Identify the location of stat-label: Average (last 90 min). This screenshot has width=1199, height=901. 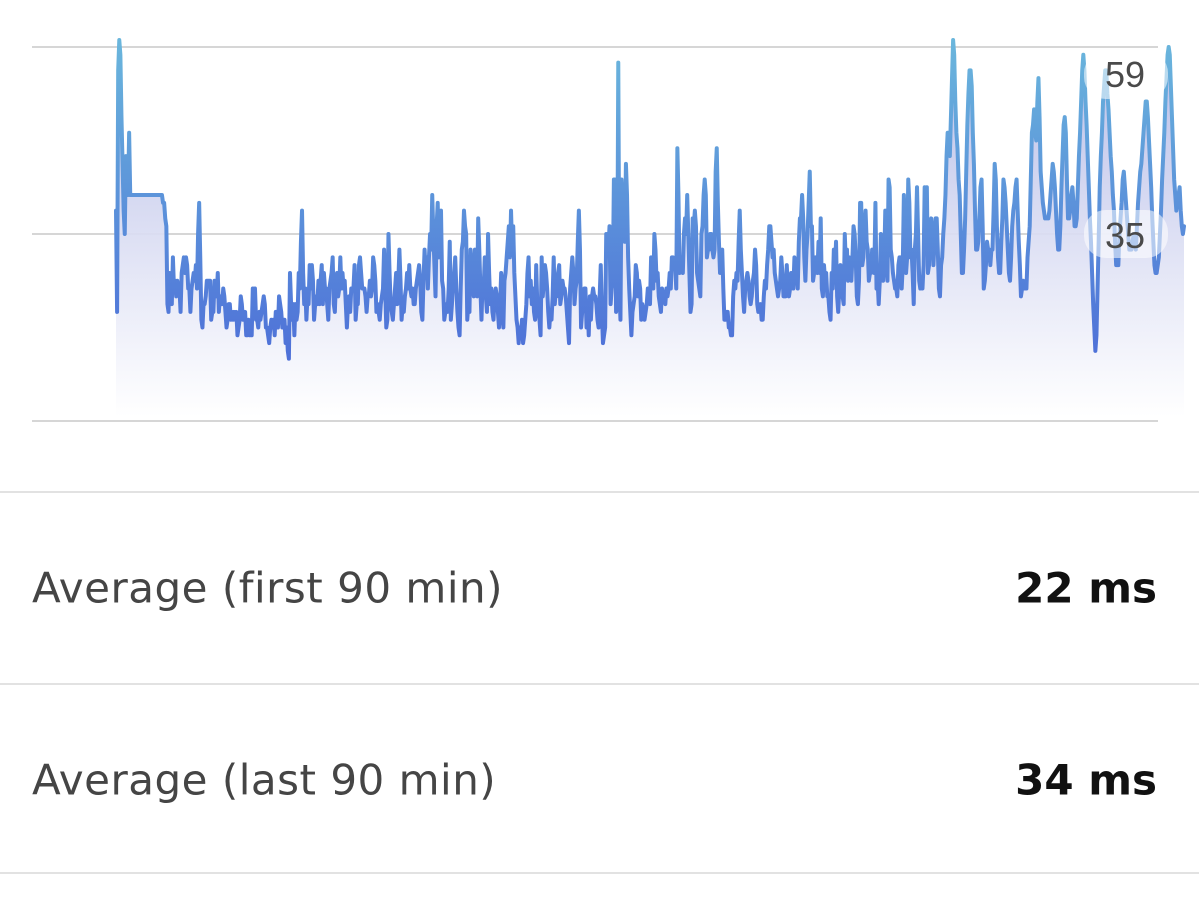
(264, 780).